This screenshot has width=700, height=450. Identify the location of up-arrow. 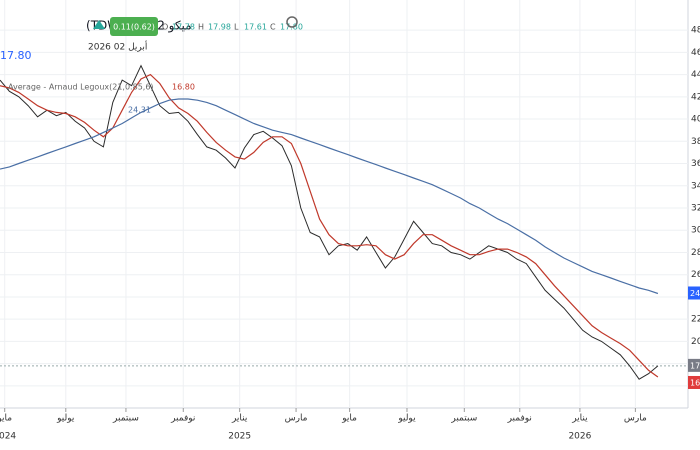
(99, 24).